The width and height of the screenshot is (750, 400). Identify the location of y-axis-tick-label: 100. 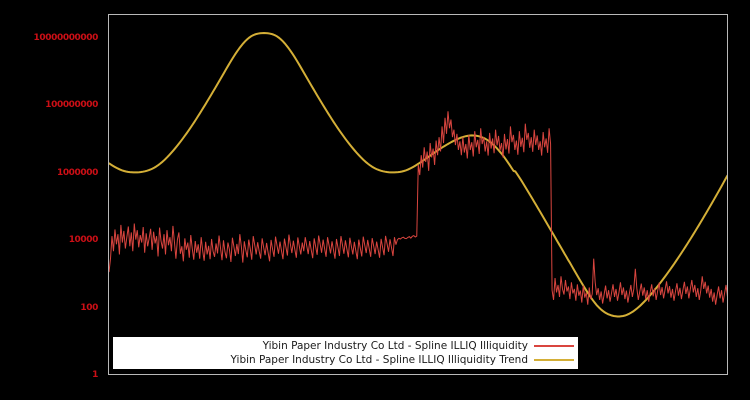
(89, 307).